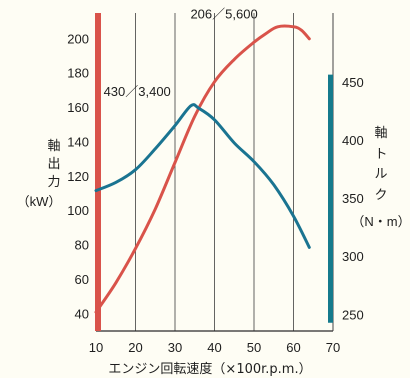 The image size is (410, 378). What do you see at coordinates (380, 154) in the screenshot?
I see `right-axis-title-char-2: ト` at bounding box center [380, 154].